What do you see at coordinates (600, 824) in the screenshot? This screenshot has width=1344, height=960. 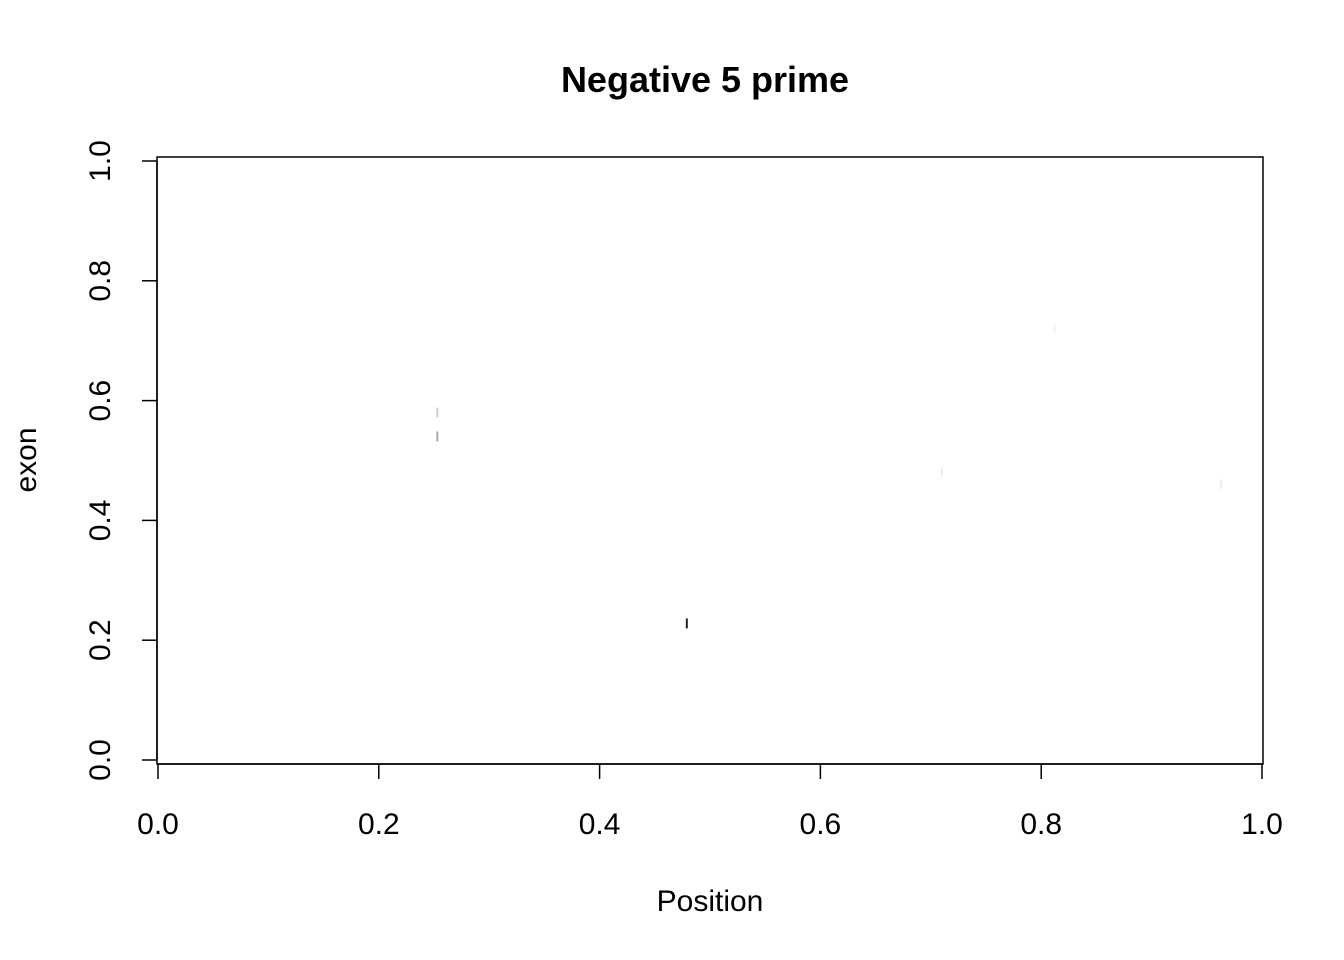 I see `x-tick-label: 0.4` at bounding box center [600, 824].